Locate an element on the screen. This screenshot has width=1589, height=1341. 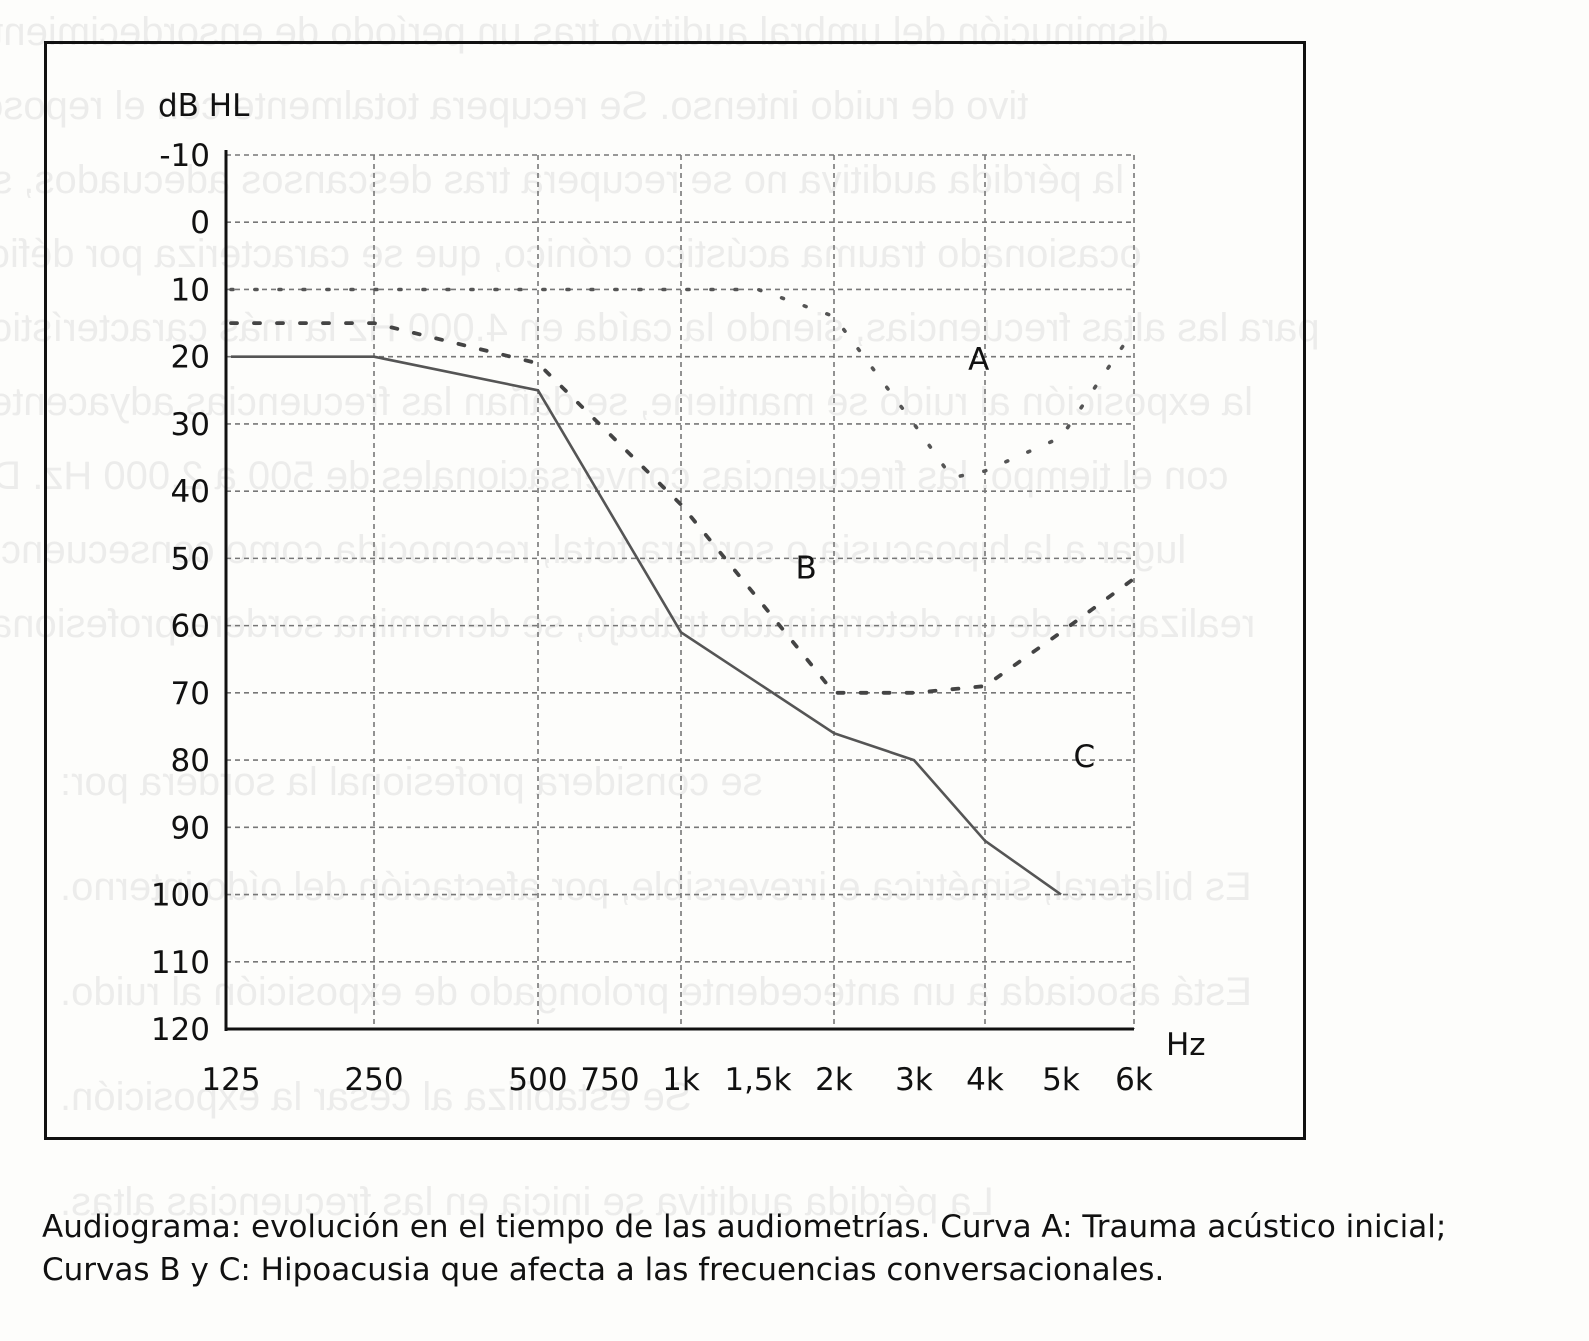
y-tick-label: 70 is located at coordinates (190, 694).